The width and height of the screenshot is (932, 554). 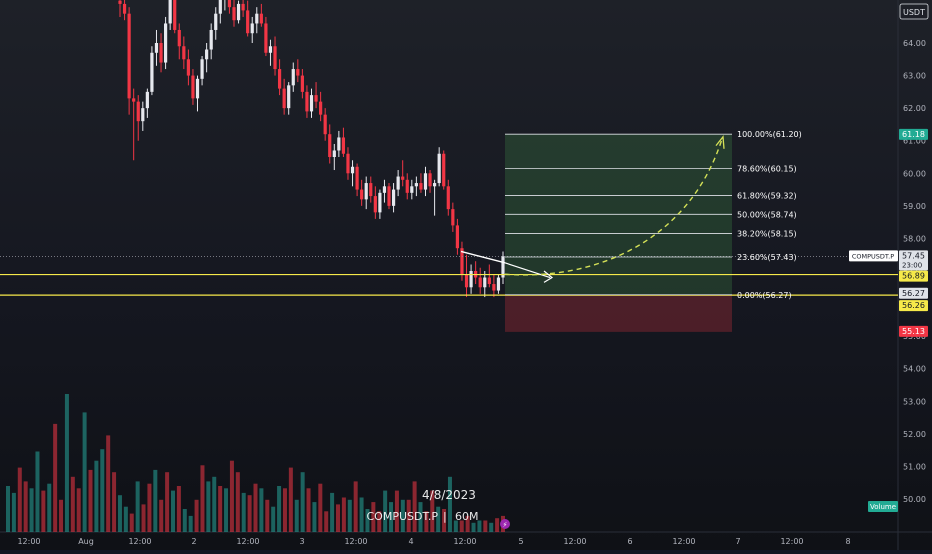 I want to click on x-tick-label: 4, so click(x=410, y=541).